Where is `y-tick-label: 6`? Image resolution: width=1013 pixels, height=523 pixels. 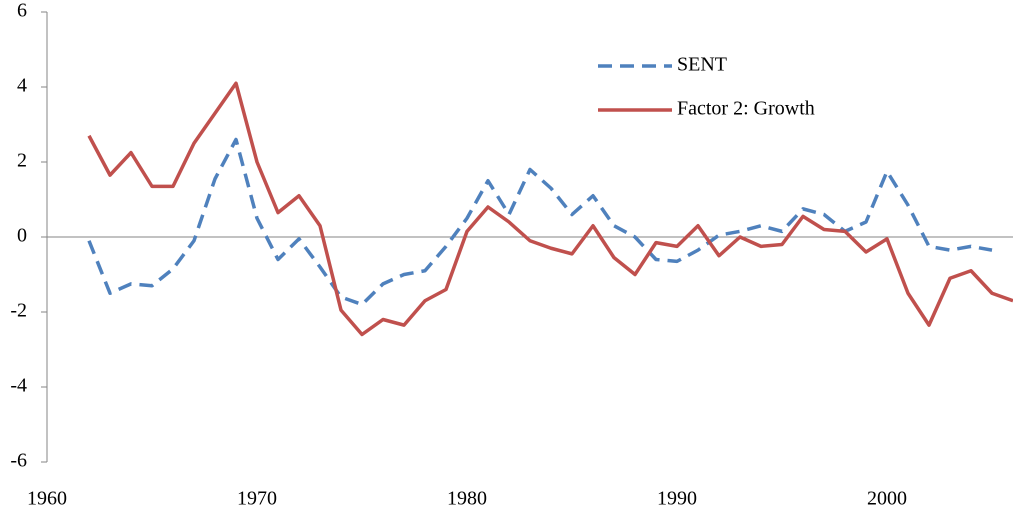 y-tick-label: 6 is located at coordinates (22, 11).